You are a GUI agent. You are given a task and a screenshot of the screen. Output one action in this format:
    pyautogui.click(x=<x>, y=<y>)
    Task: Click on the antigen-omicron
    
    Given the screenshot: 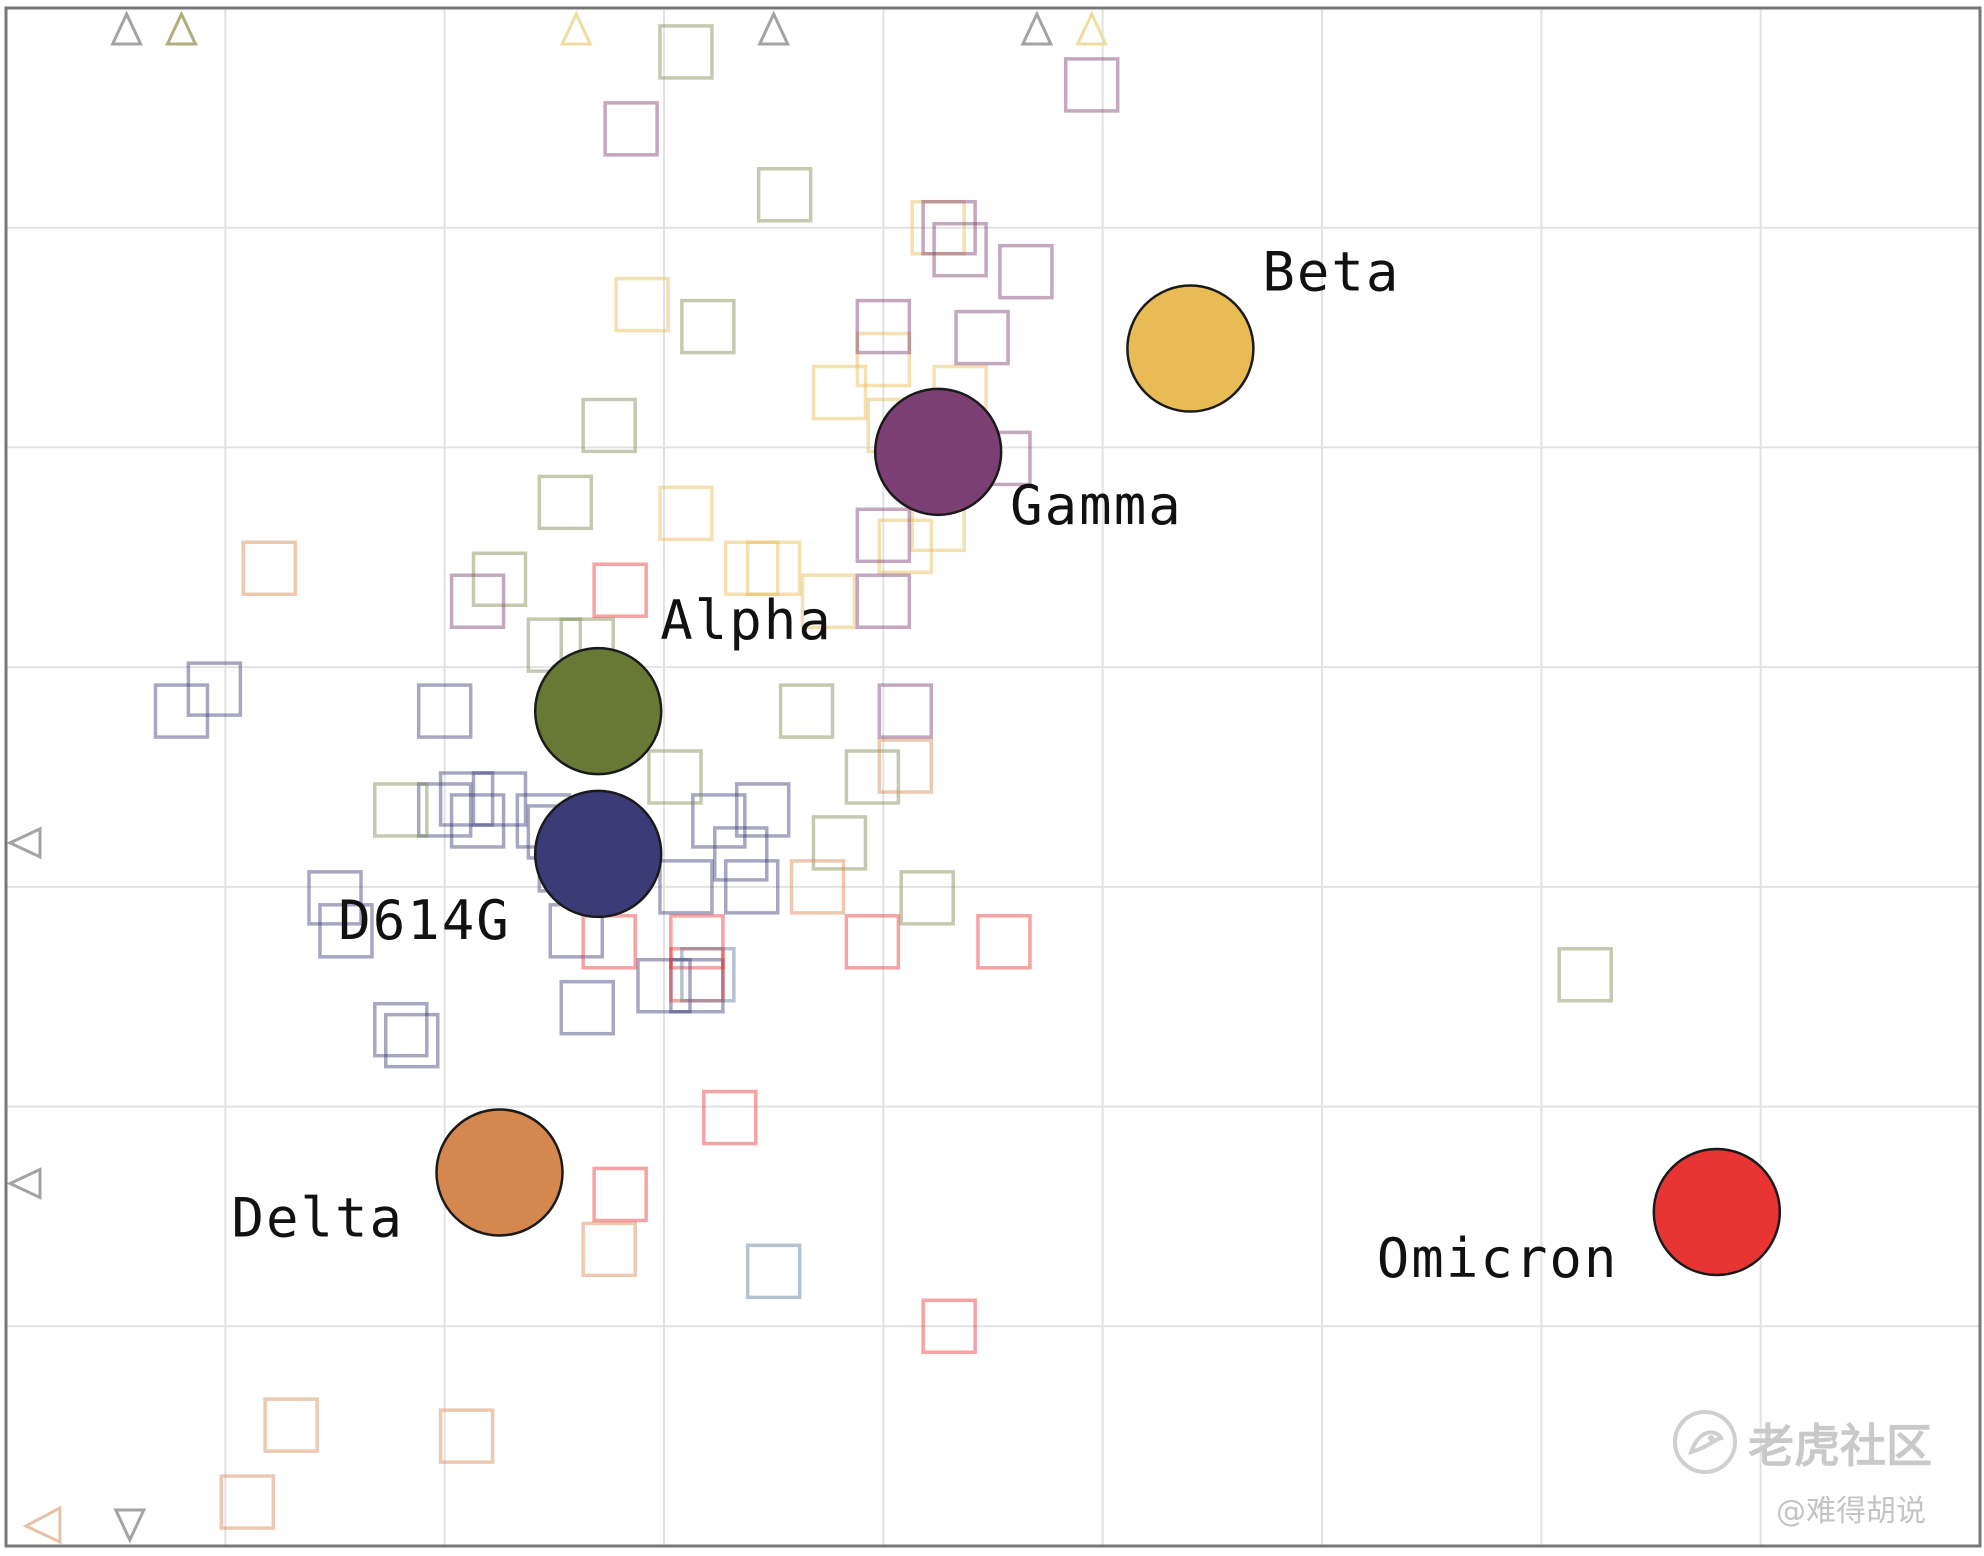 What is the action you would take?
    pyautogui.click(x=1717, y=1212)
    